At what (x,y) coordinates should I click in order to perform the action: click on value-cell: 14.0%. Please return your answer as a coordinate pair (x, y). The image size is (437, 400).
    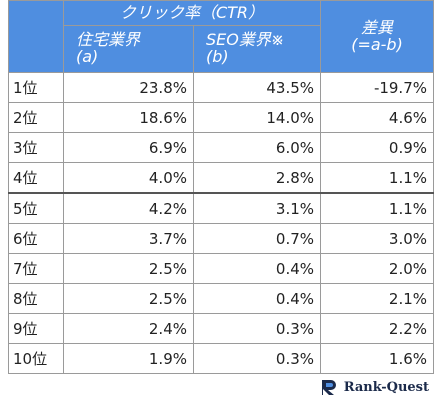
    Looking at the image, I should click on (257, 117).